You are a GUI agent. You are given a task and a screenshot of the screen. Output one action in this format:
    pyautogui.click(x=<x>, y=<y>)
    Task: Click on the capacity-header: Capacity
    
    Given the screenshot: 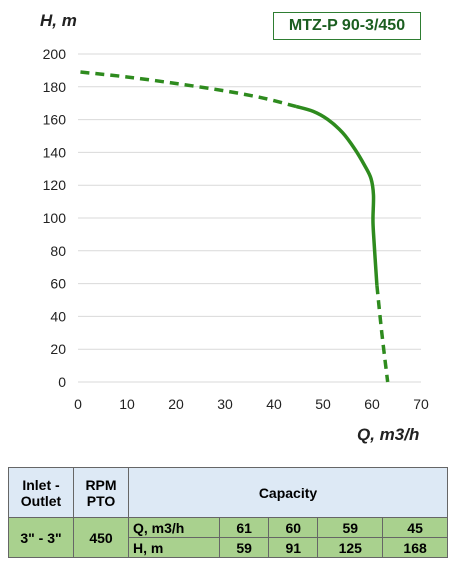 What is the action you would take?
    pyautogui.click(x=288, y=492)
    